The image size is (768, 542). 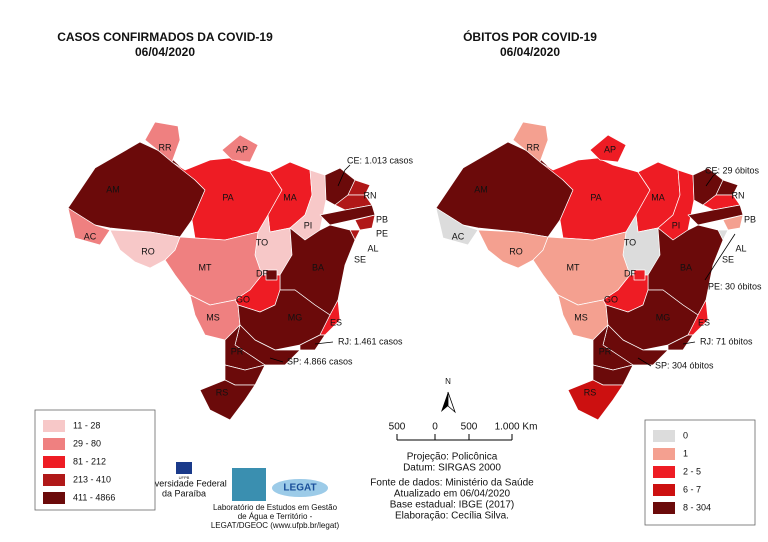 I want to click on scale-label: 0, so click(x=435, y=427).